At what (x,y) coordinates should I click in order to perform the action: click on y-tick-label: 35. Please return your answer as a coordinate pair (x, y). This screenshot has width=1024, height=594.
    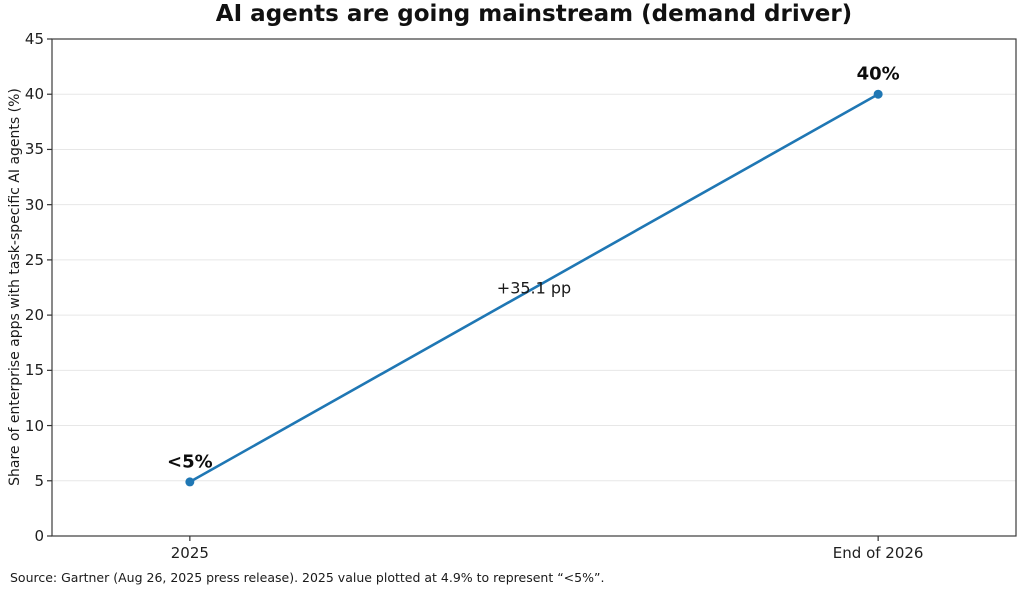
    Looking at the image, I should click on (34, 149).